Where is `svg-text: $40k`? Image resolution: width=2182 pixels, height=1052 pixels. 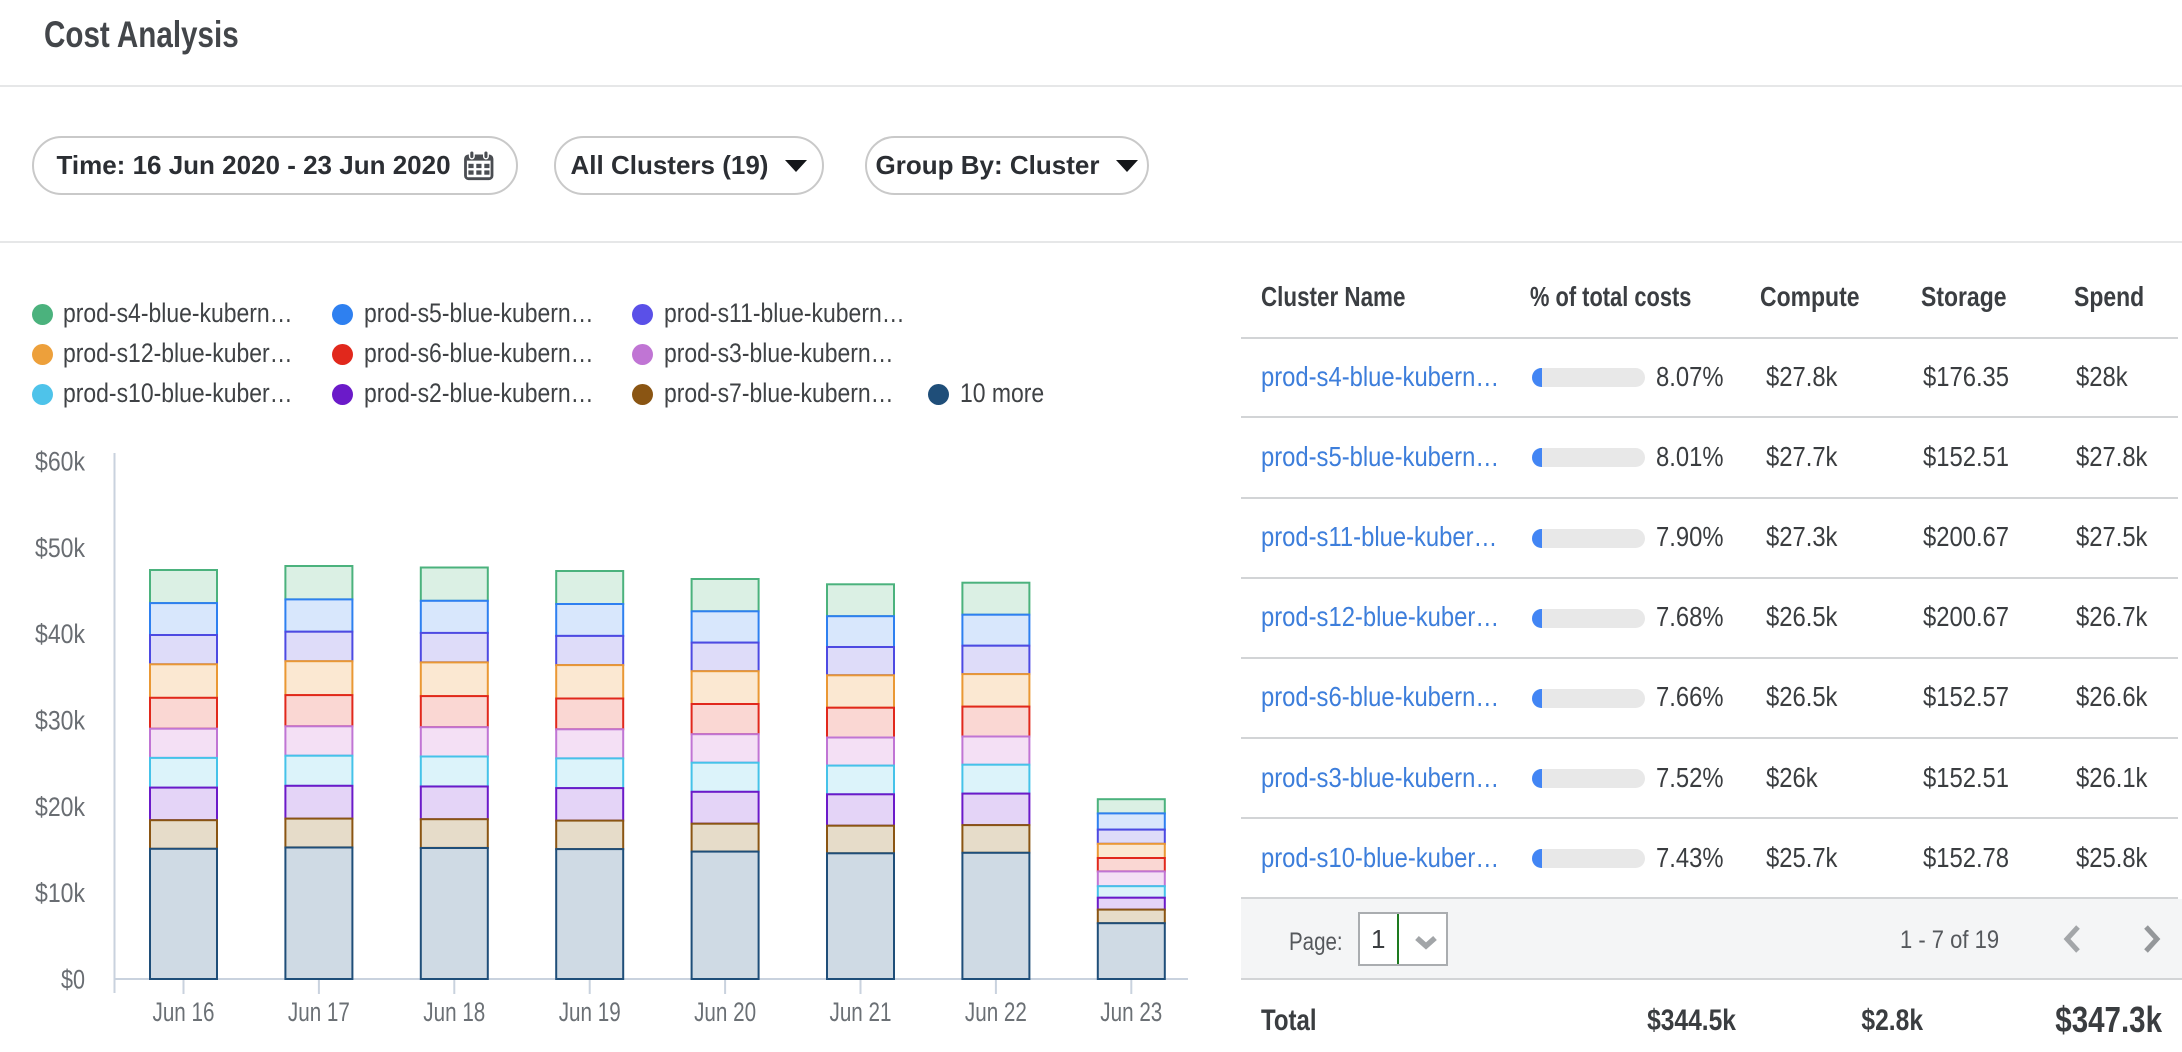
svg-text: $40k is located at coordinates (60, 634).